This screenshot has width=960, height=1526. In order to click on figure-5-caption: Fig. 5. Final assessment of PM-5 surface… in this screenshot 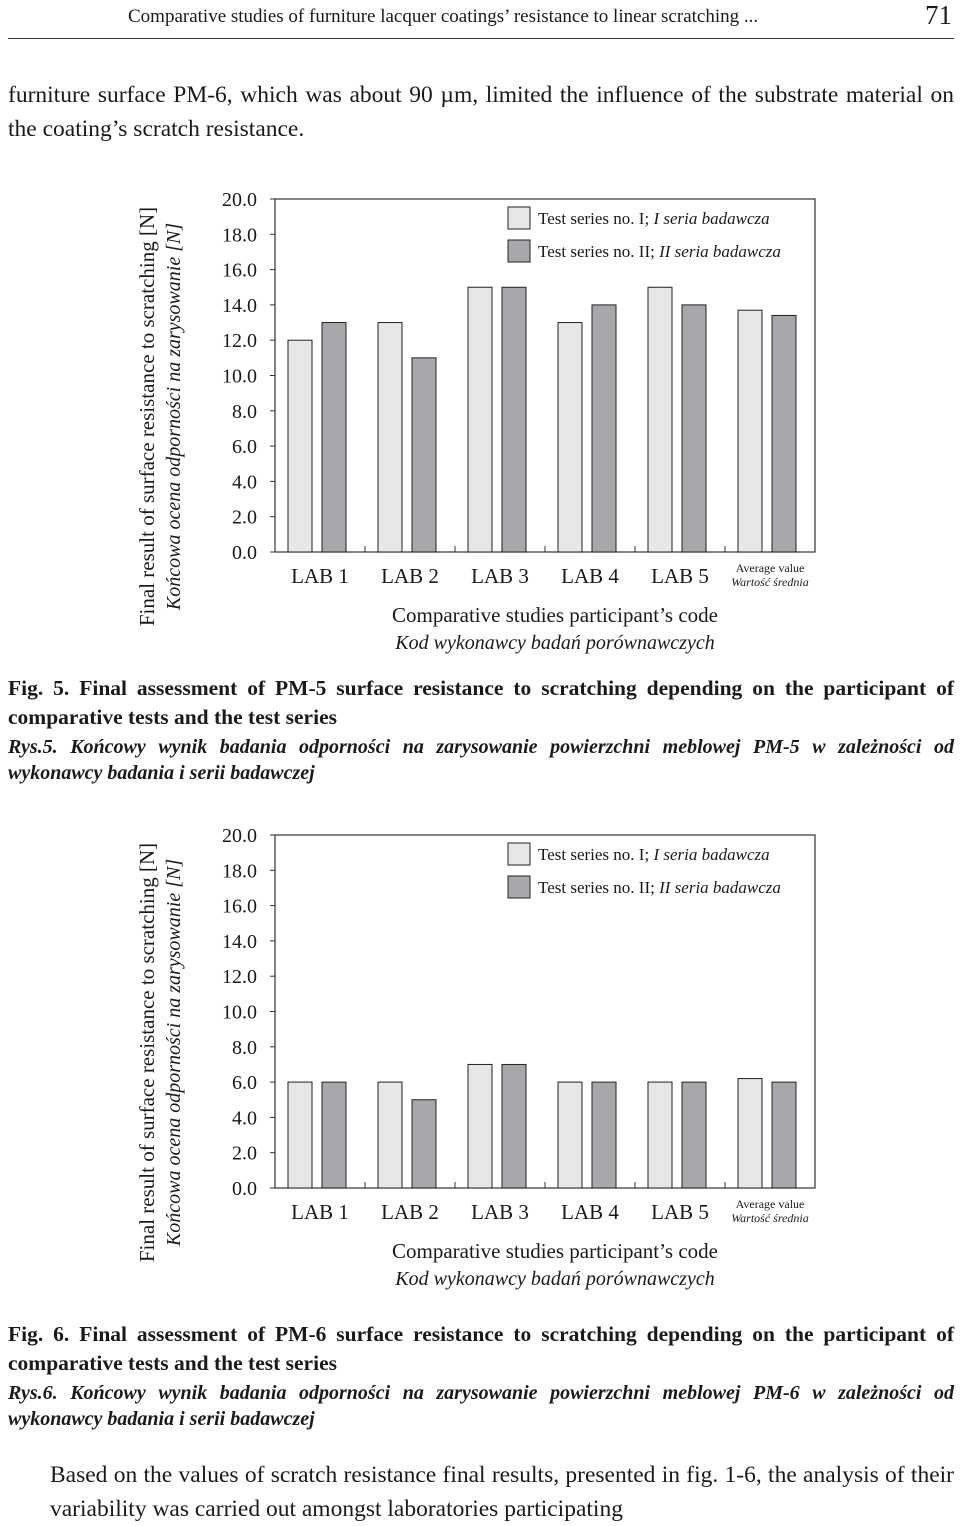, I will do `click(481, 730)`.